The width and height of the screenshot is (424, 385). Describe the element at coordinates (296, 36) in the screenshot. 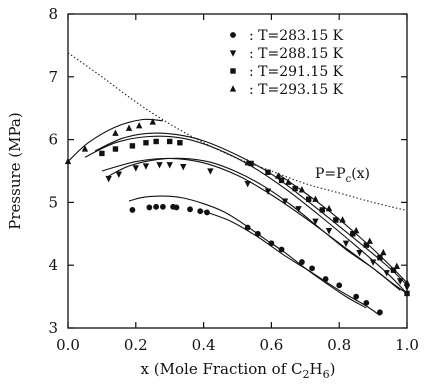

I see `legend-label: : T=283.15 K` at that location.